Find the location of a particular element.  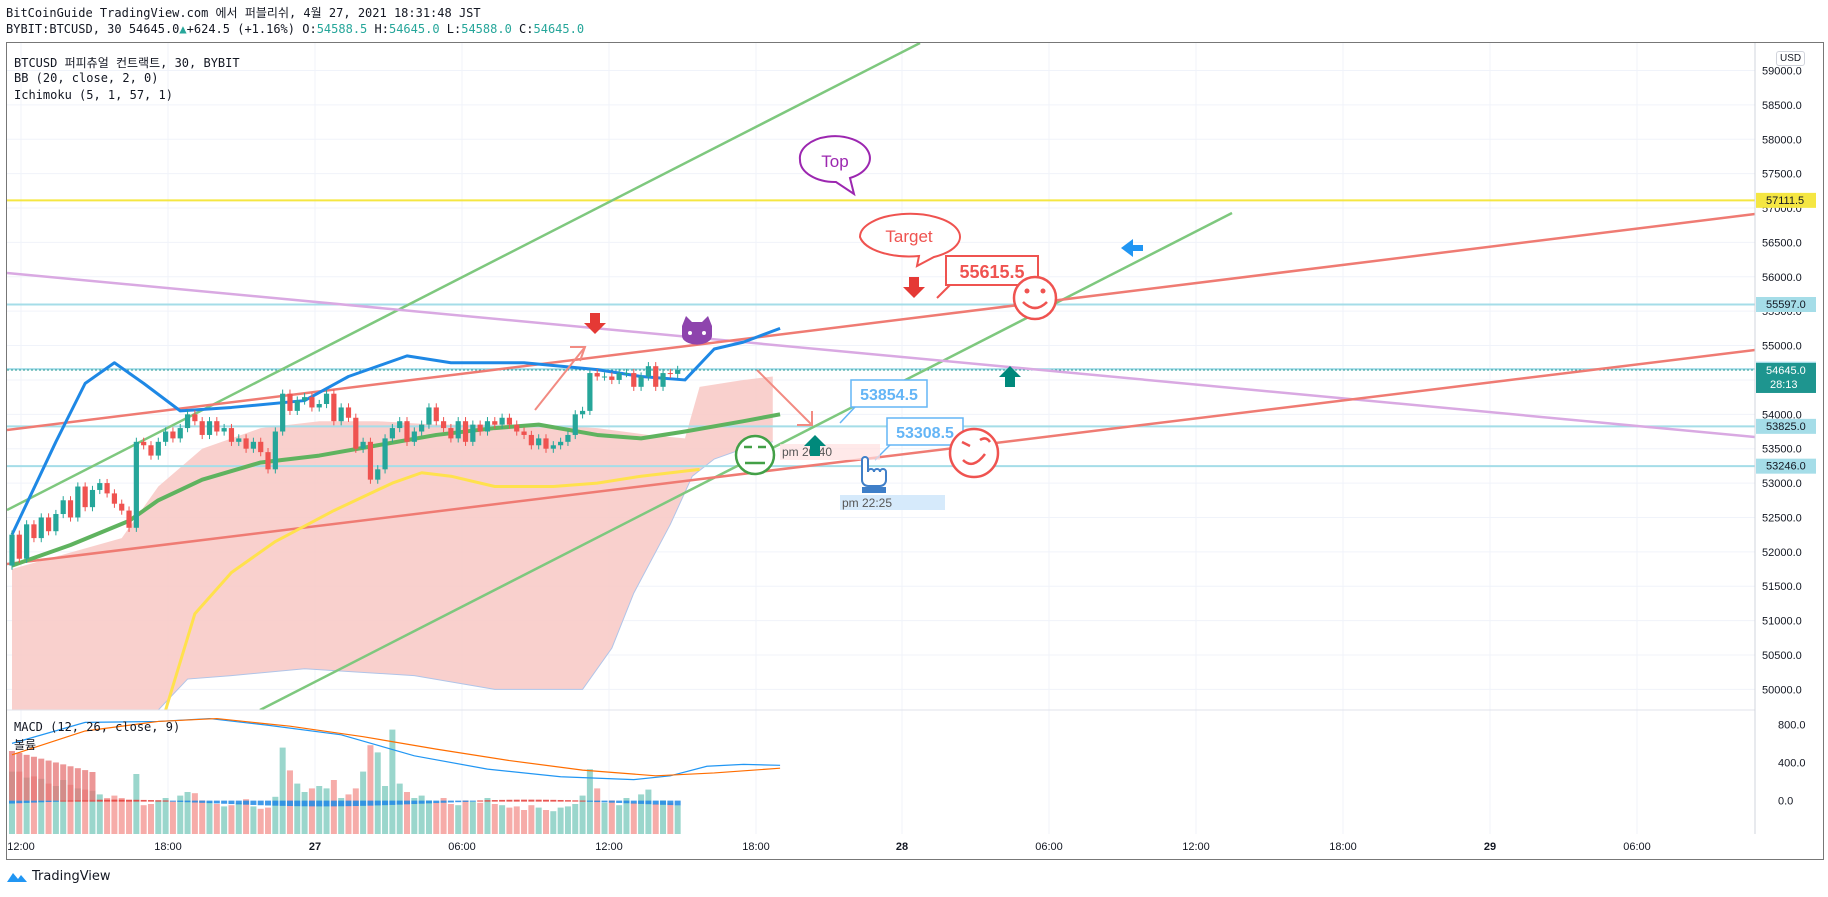

close-value: 54645.0 is located at coordinates (559, 29).